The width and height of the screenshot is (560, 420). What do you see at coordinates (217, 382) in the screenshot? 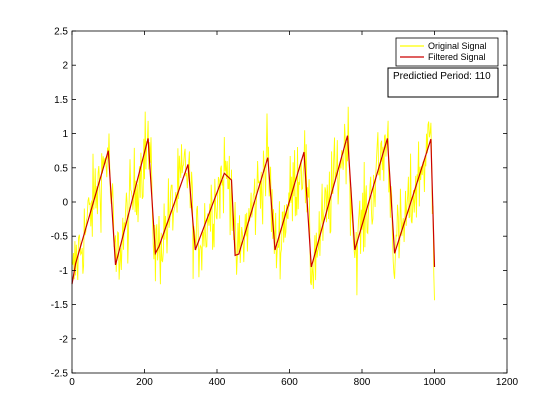
I see `x-tick-label: 400` at bounding box center [217, 382].